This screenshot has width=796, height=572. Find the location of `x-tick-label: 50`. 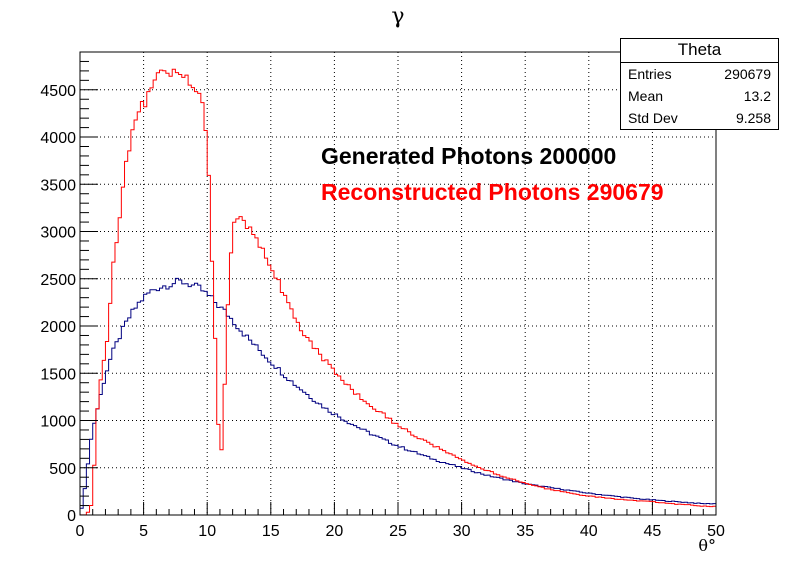

x-tick-label: 50 is located at coordinates (716, 531).